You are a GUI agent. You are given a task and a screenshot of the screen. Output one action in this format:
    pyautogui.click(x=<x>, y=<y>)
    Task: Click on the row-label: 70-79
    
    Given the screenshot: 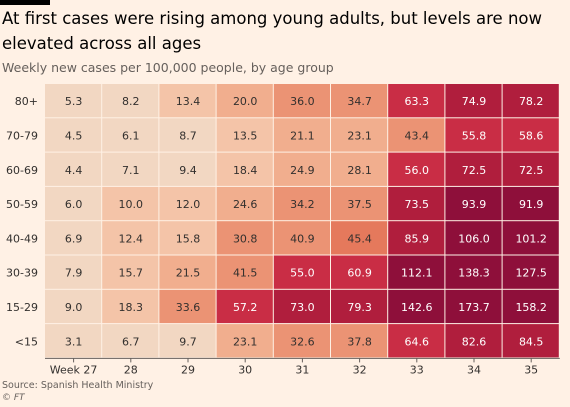 What is the action you would take?
    pyautogui.click(x=22, y=135)
    